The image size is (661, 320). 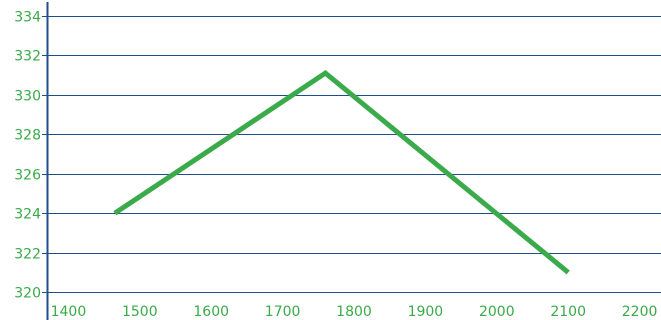 What do you see at coordinates (211, 312) in the screenshot?
I see `x-tick-label: 1600` at bounding box center [211, 312].